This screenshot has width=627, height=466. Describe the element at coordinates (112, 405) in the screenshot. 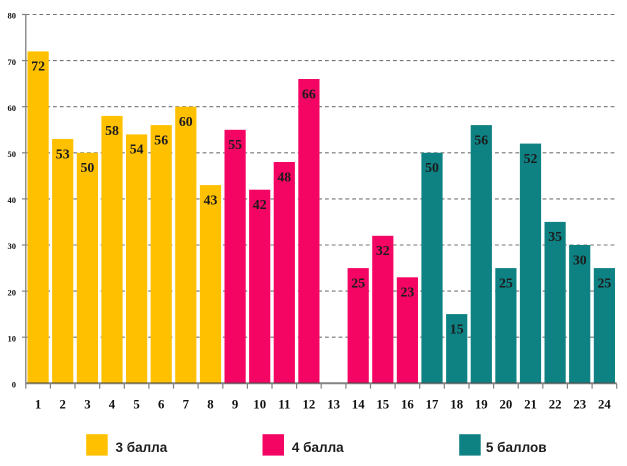

I see `svg-text: 4` at that location.